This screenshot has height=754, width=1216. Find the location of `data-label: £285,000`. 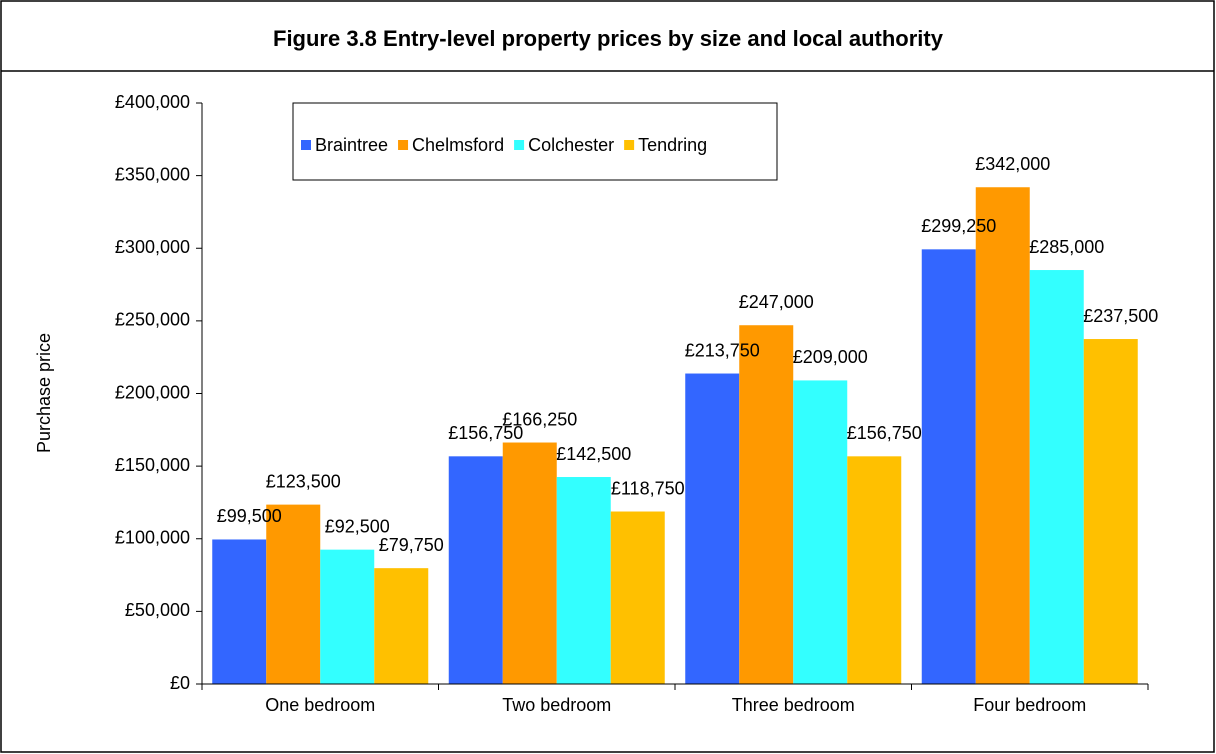

data-label: £285,000 is located at coordinates (1066, 247).